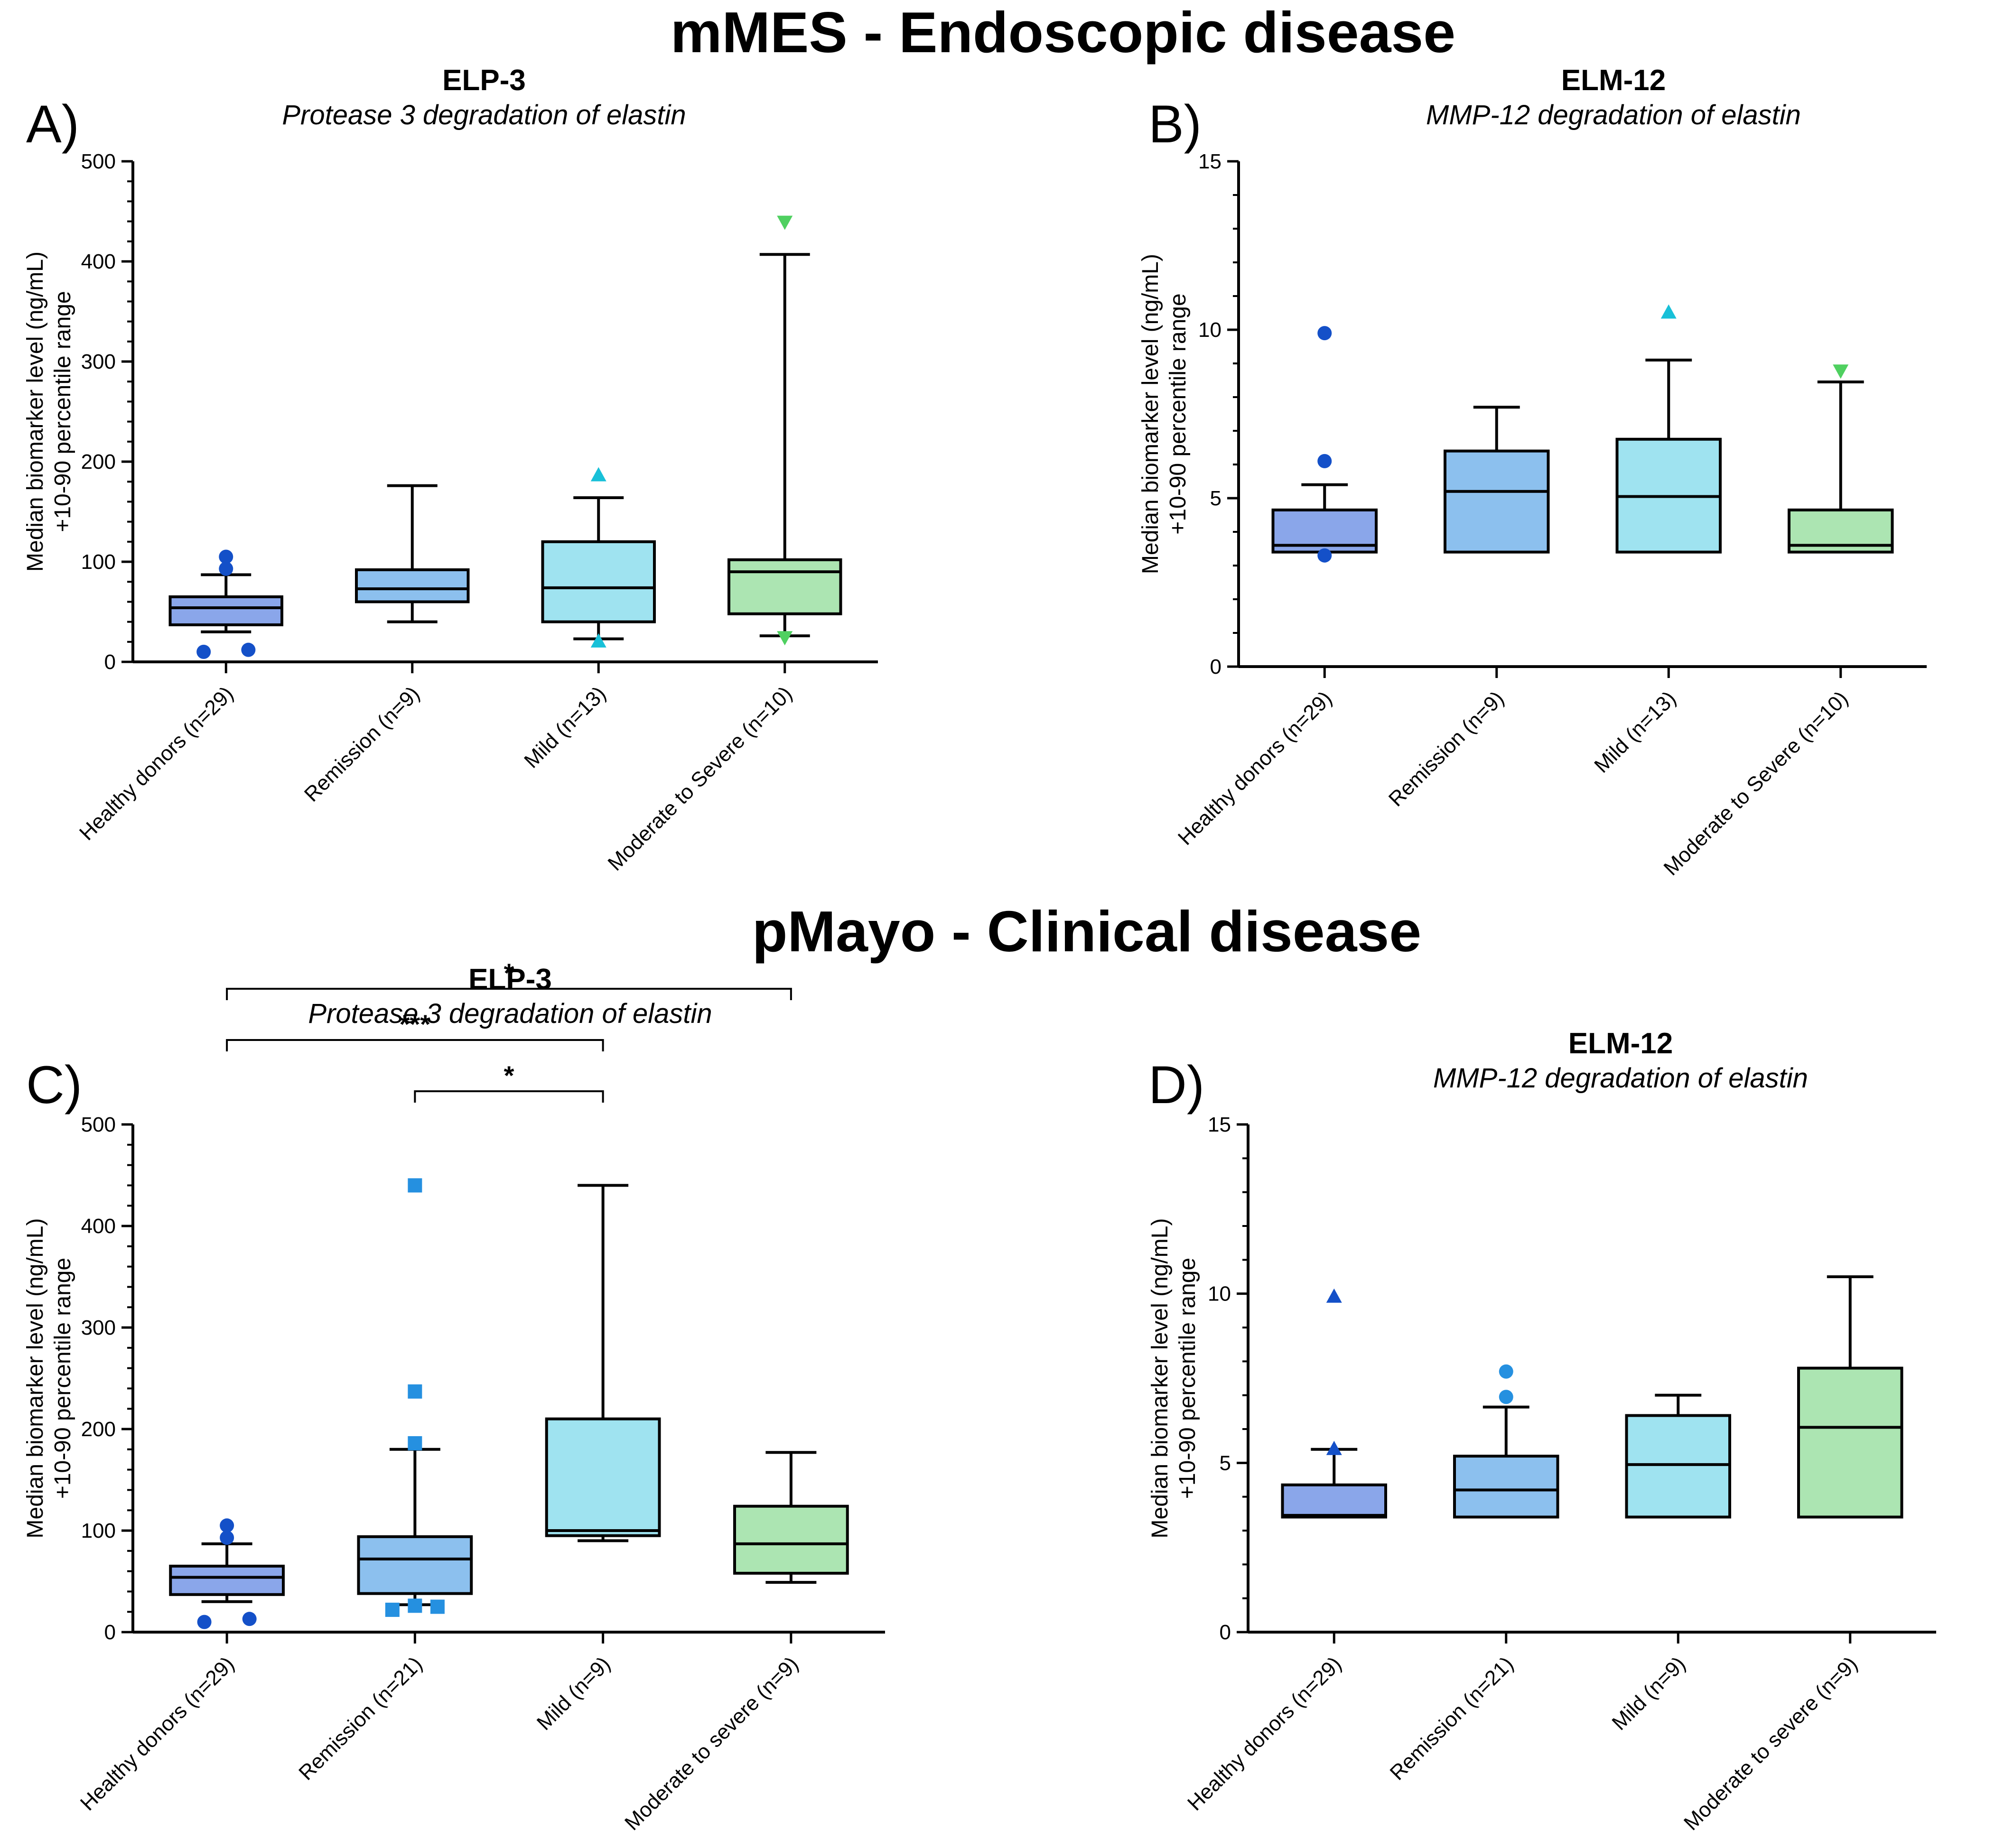 This screenshot has height=1848, width=2014. What do you see at coordinates (98, 261) in the screenshot?
I see `y-tick-label: 400` at bounding box center [98, 261].